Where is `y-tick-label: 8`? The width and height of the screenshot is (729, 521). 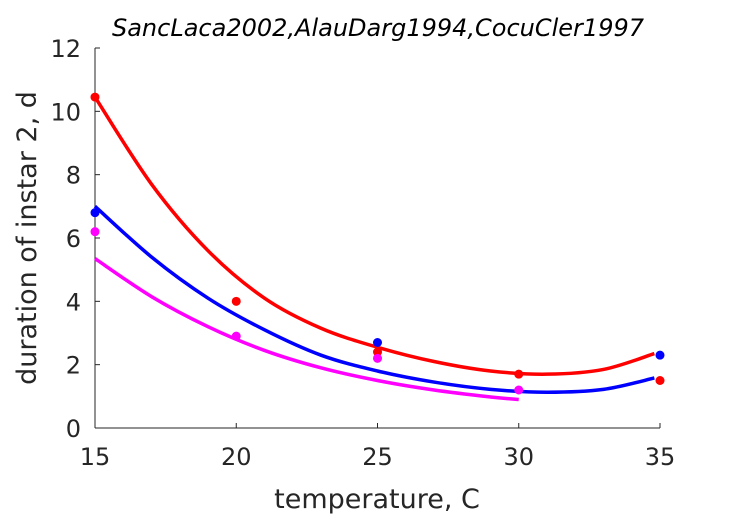
y-tick-label: 8 is located at coordinates (73, 176).